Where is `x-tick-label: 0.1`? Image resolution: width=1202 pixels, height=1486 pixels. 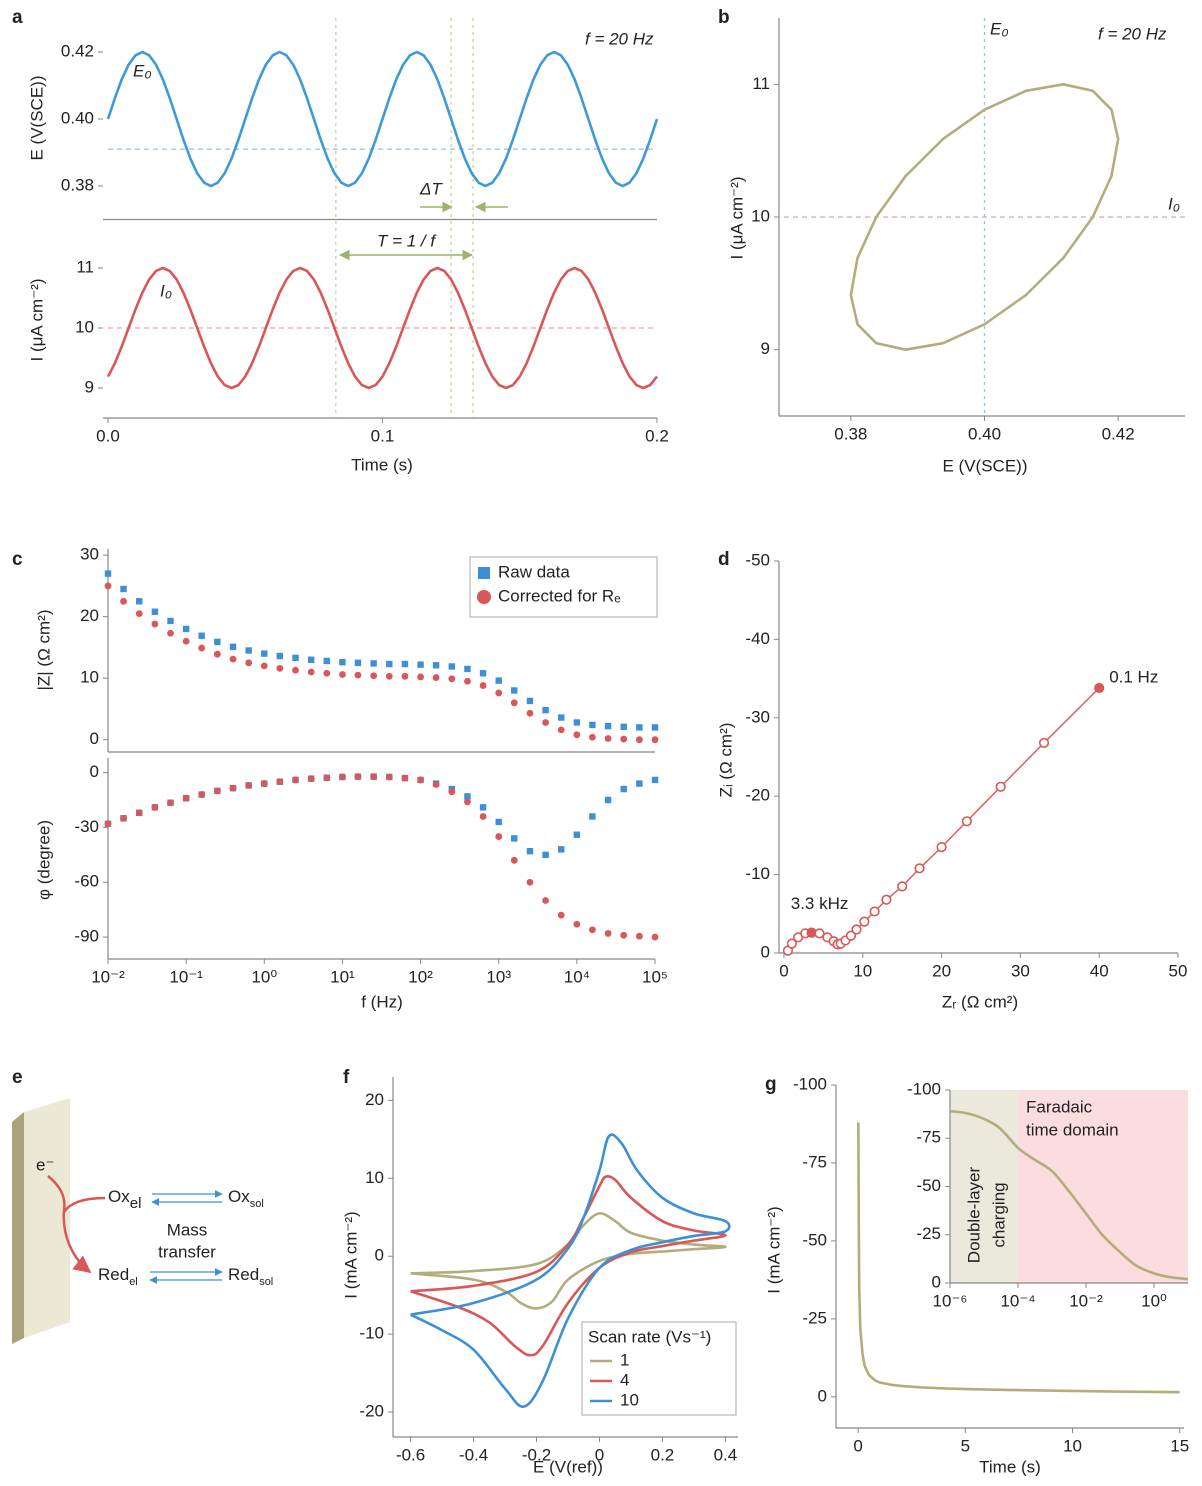
x-tick-label: 0.1 is located at coordinates (383, 435).